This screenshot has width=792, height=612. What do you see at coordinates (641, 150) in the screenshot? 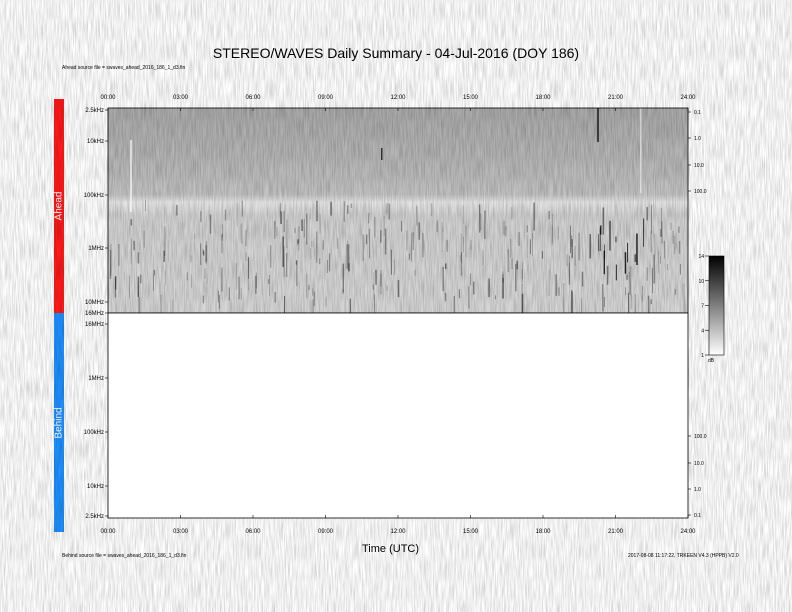
I see `data-gap-line` at bounding box center [641, 150].